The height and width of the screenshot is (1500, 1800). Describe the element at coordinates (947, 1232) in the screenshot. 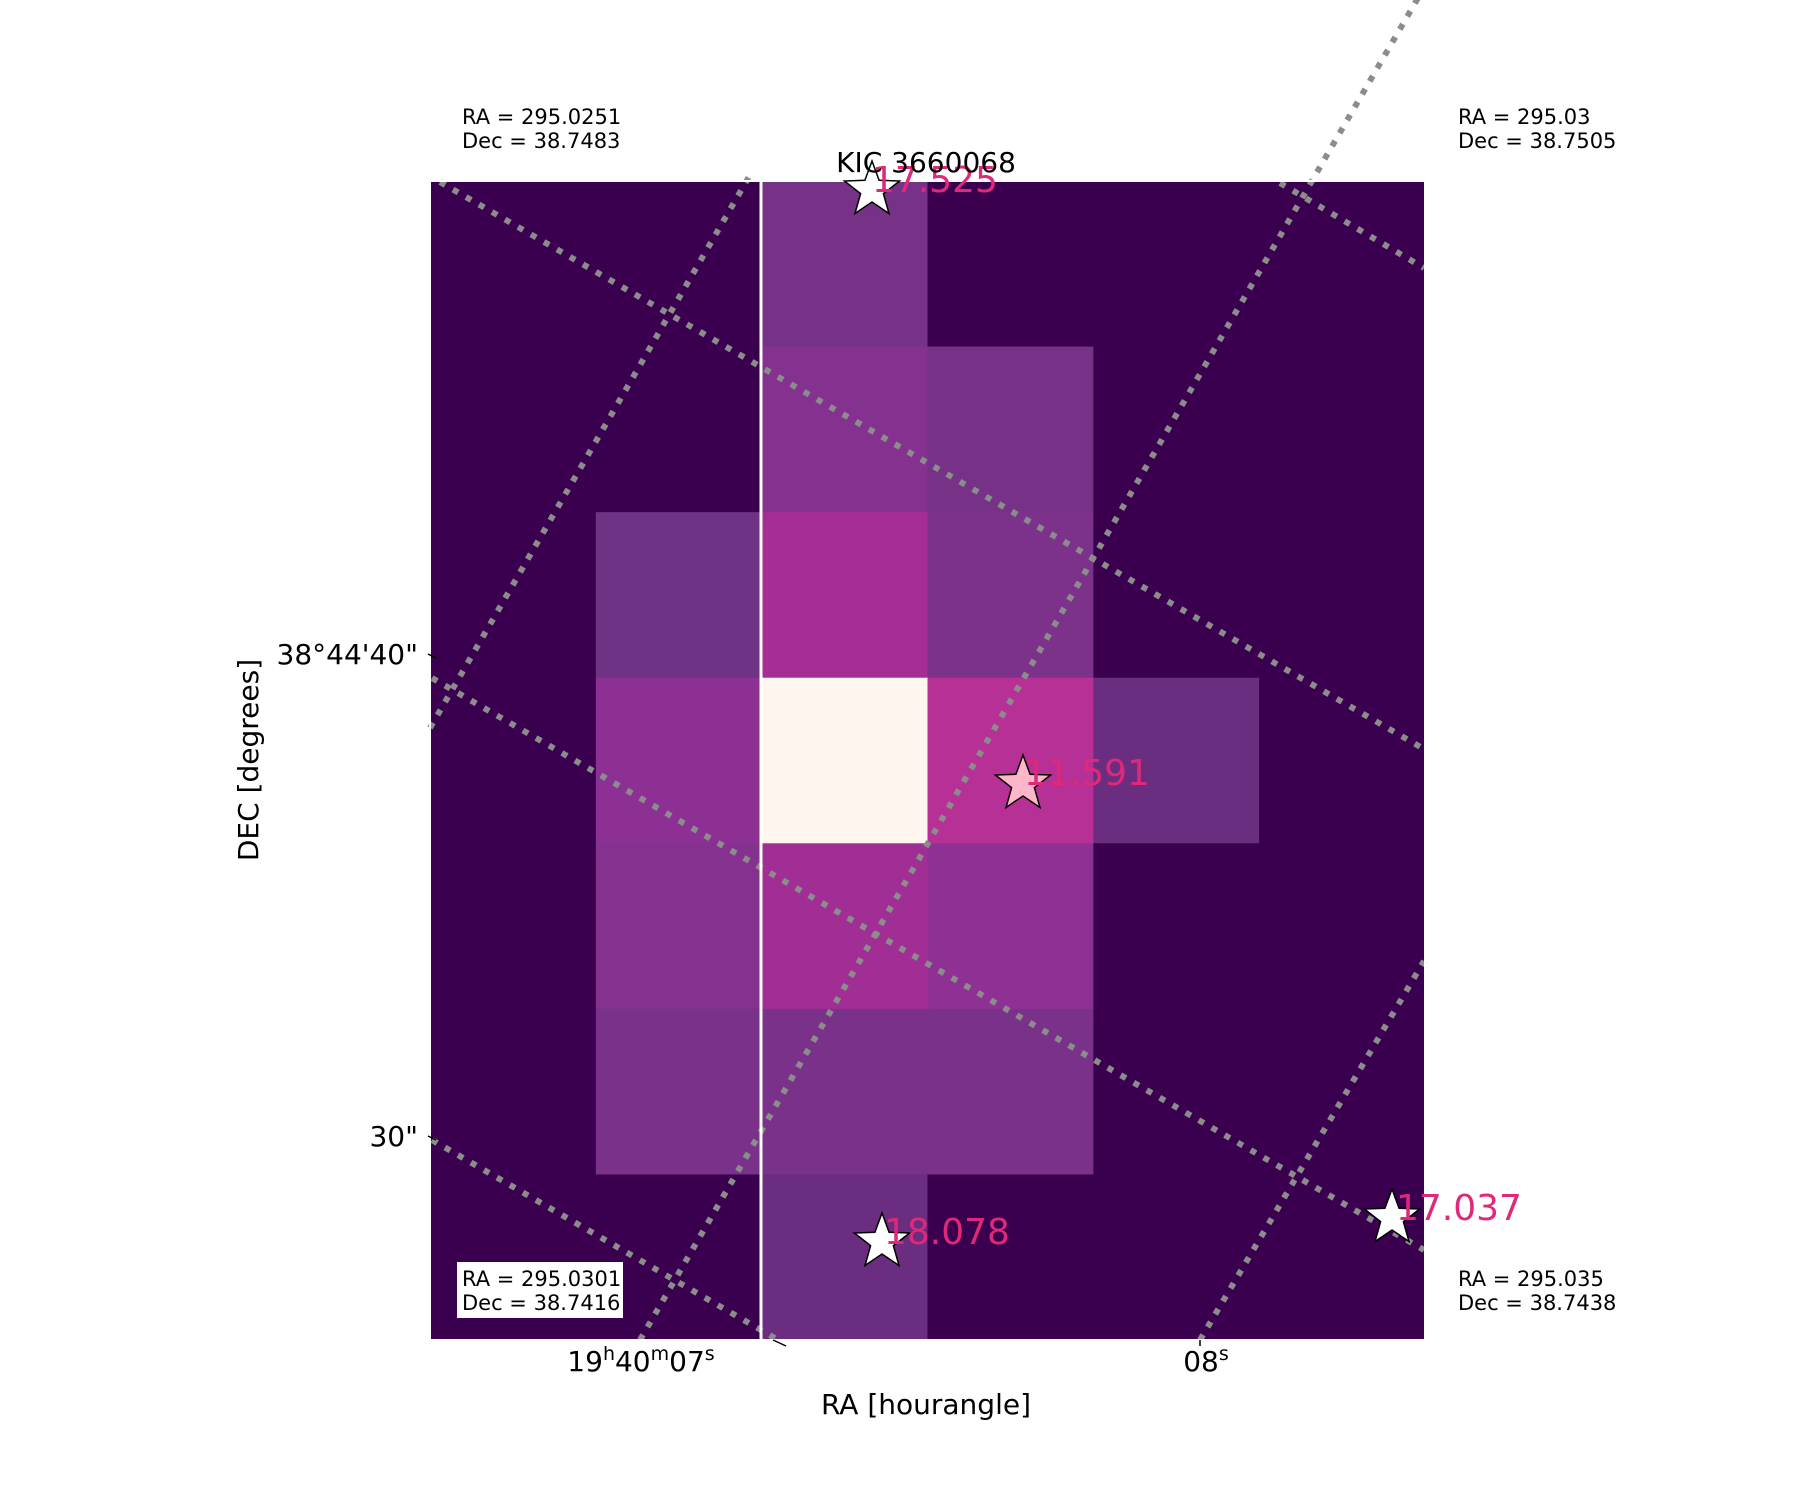

I see `star-magnitude-label: 18.078` at that location.